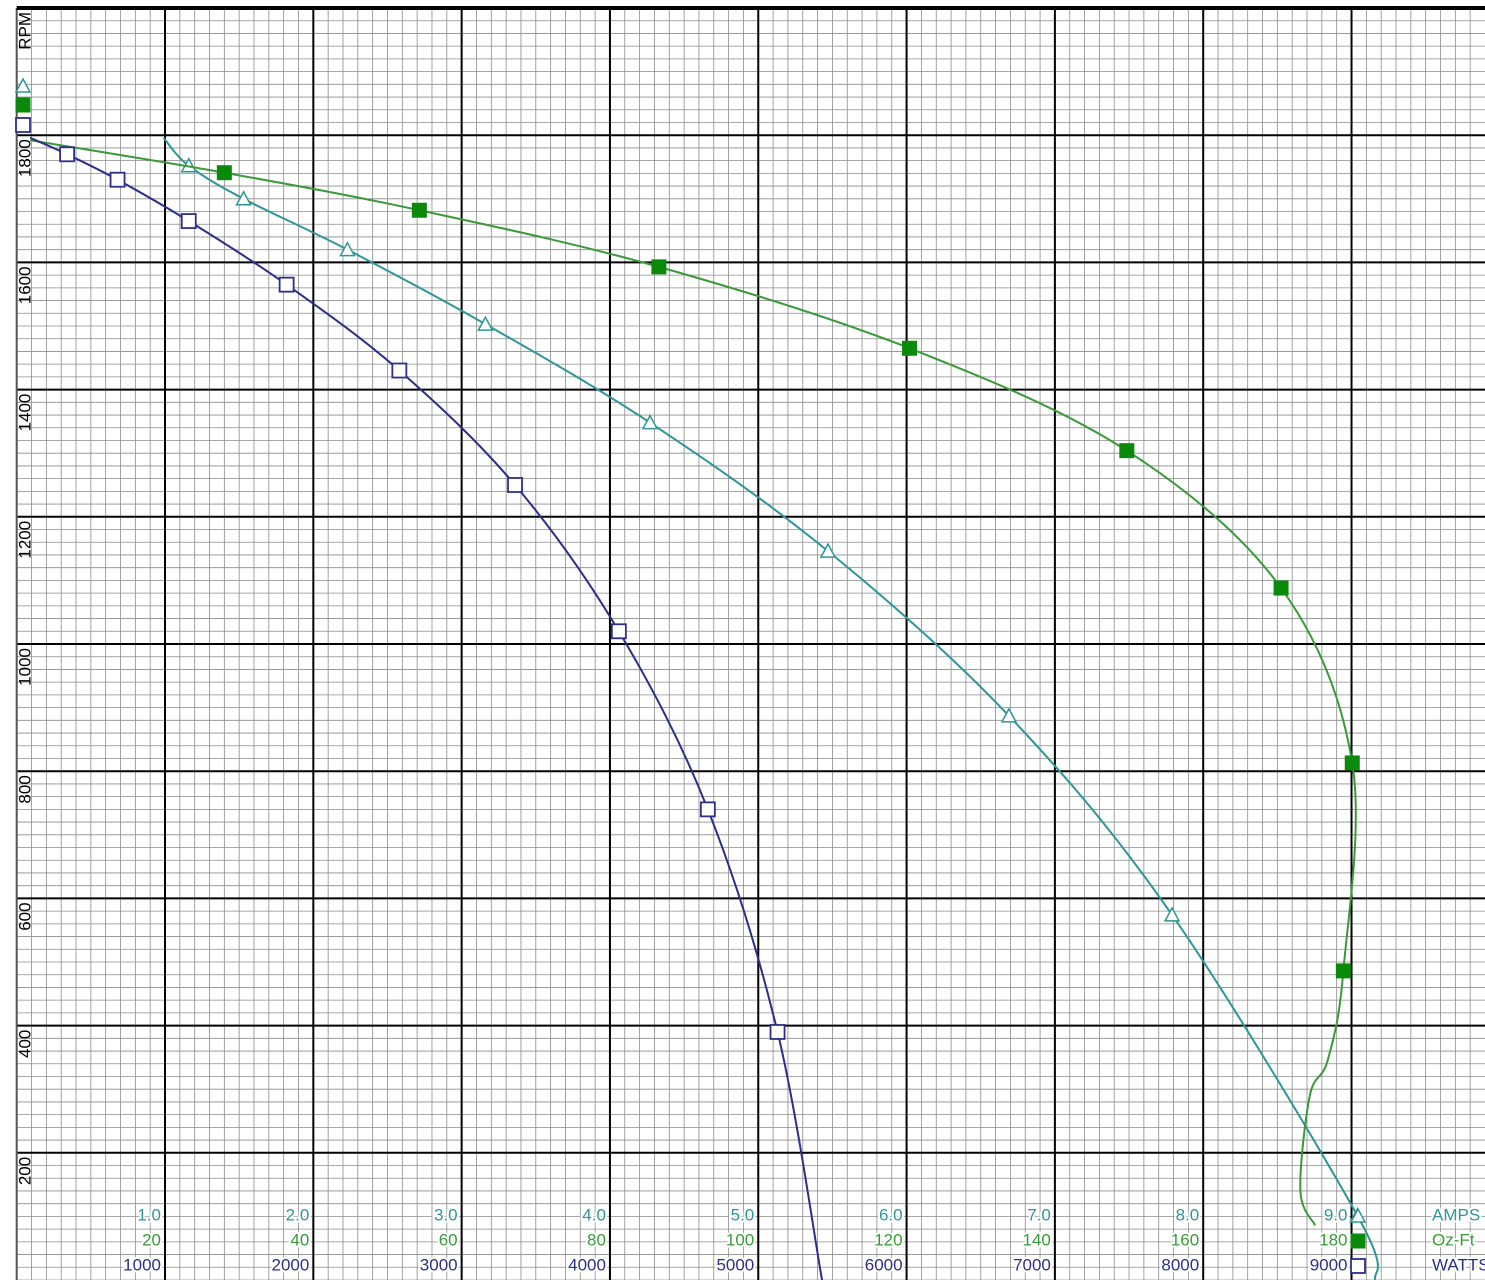  Describe the element at coordinates (1188, 1214) in the screenshot. I see `x-tick-label: 8.0` at that location.